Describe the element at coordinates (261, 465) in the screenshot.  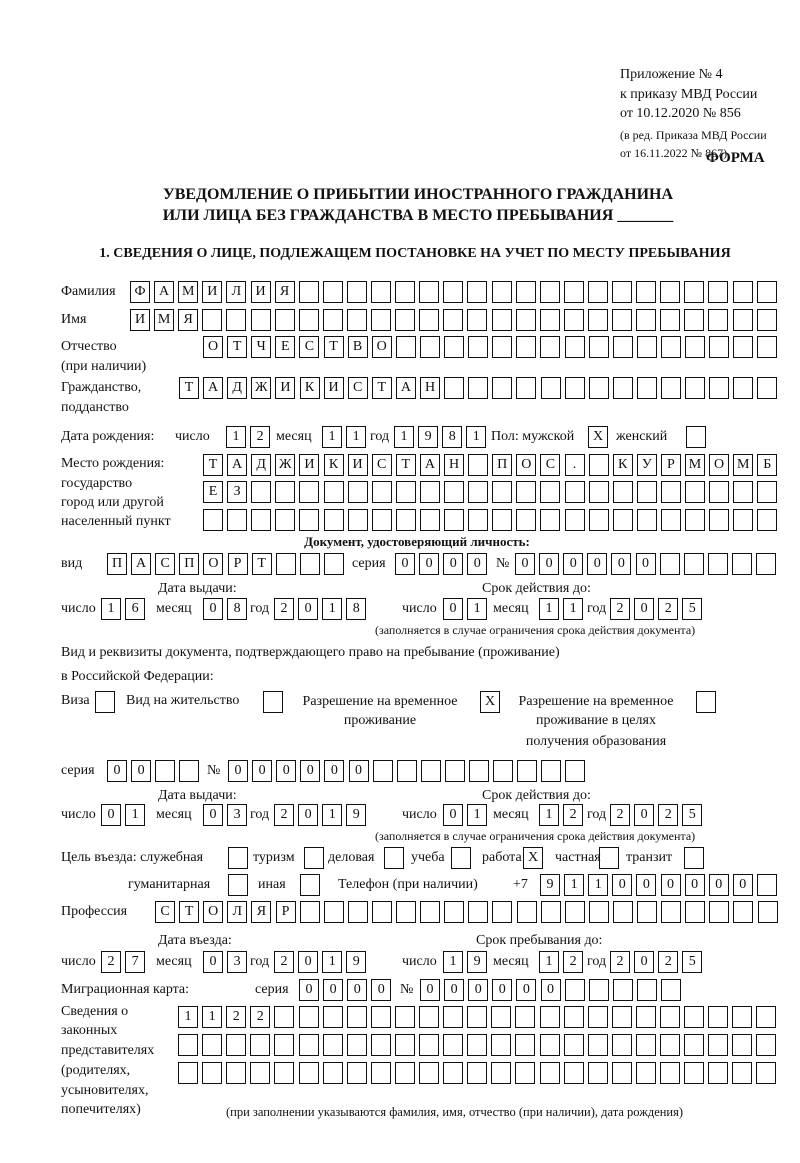
I see `char-box: Д` at that location.